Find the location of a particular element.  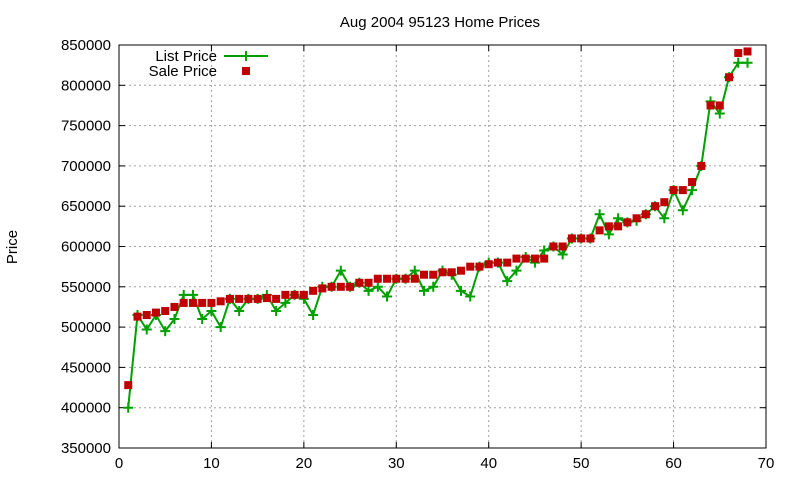

x-tick-label: 30 is located at coordinates (396, 463).